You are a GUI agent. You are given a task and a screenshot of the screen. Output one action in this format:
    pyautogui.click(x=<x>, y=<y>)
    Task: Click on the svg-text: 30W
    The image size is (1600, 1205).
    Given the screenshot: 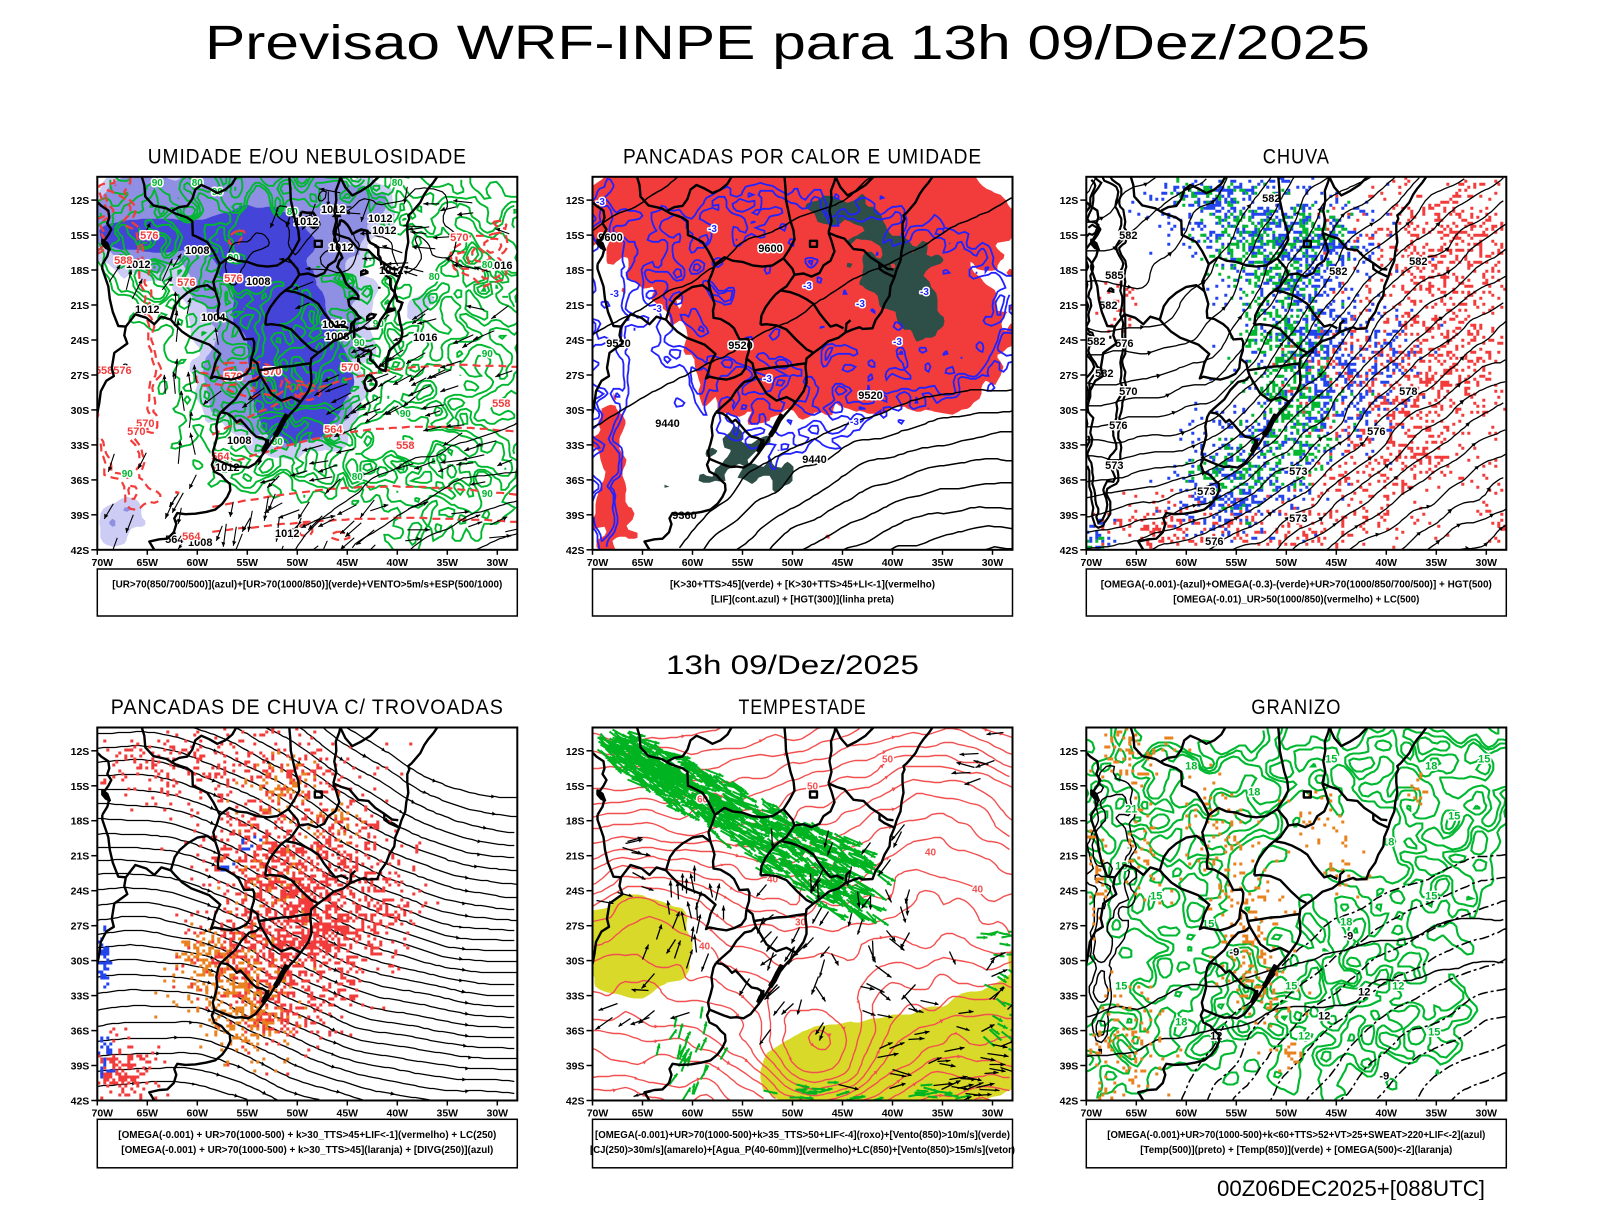 What is the action you would take?
    pyautogui.click(x=1487, y=1114)
    